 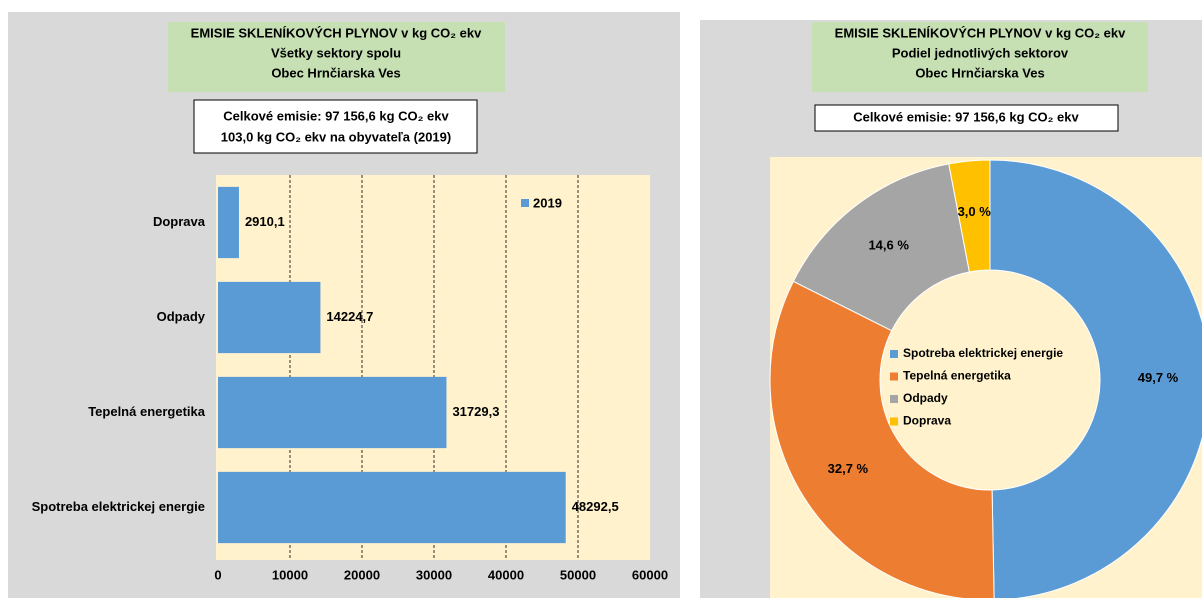 What do you see at coordinates (650, 574) in the screenshot?
I see `x-tick-label: 60000` at bounding box center [650, 574].